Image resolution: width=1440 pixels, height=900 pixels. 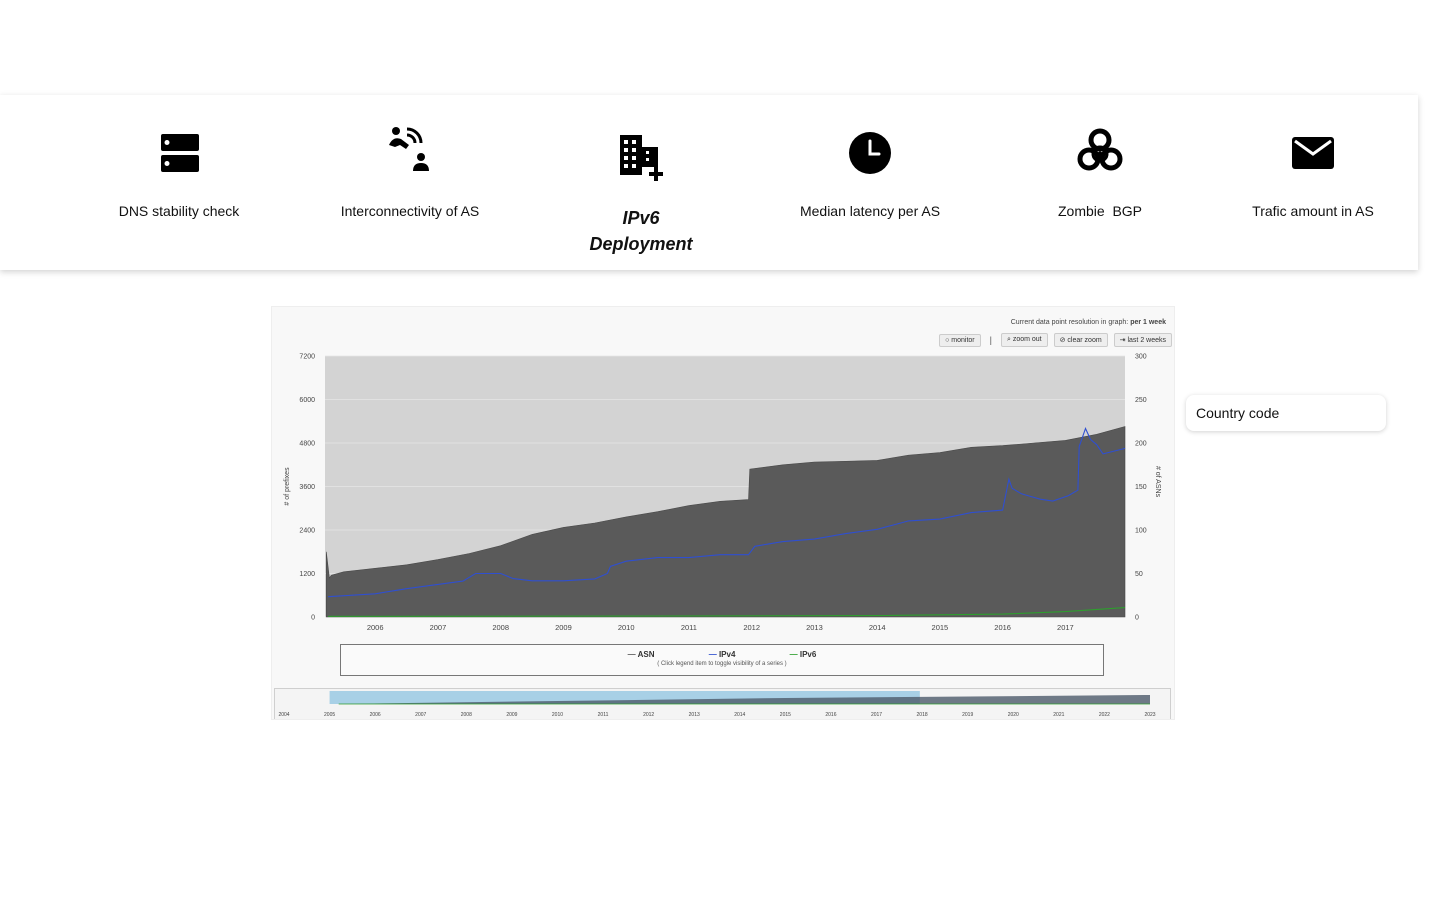 I want to click on navigator-tick-label: 2009, so click(x=511, y=715).